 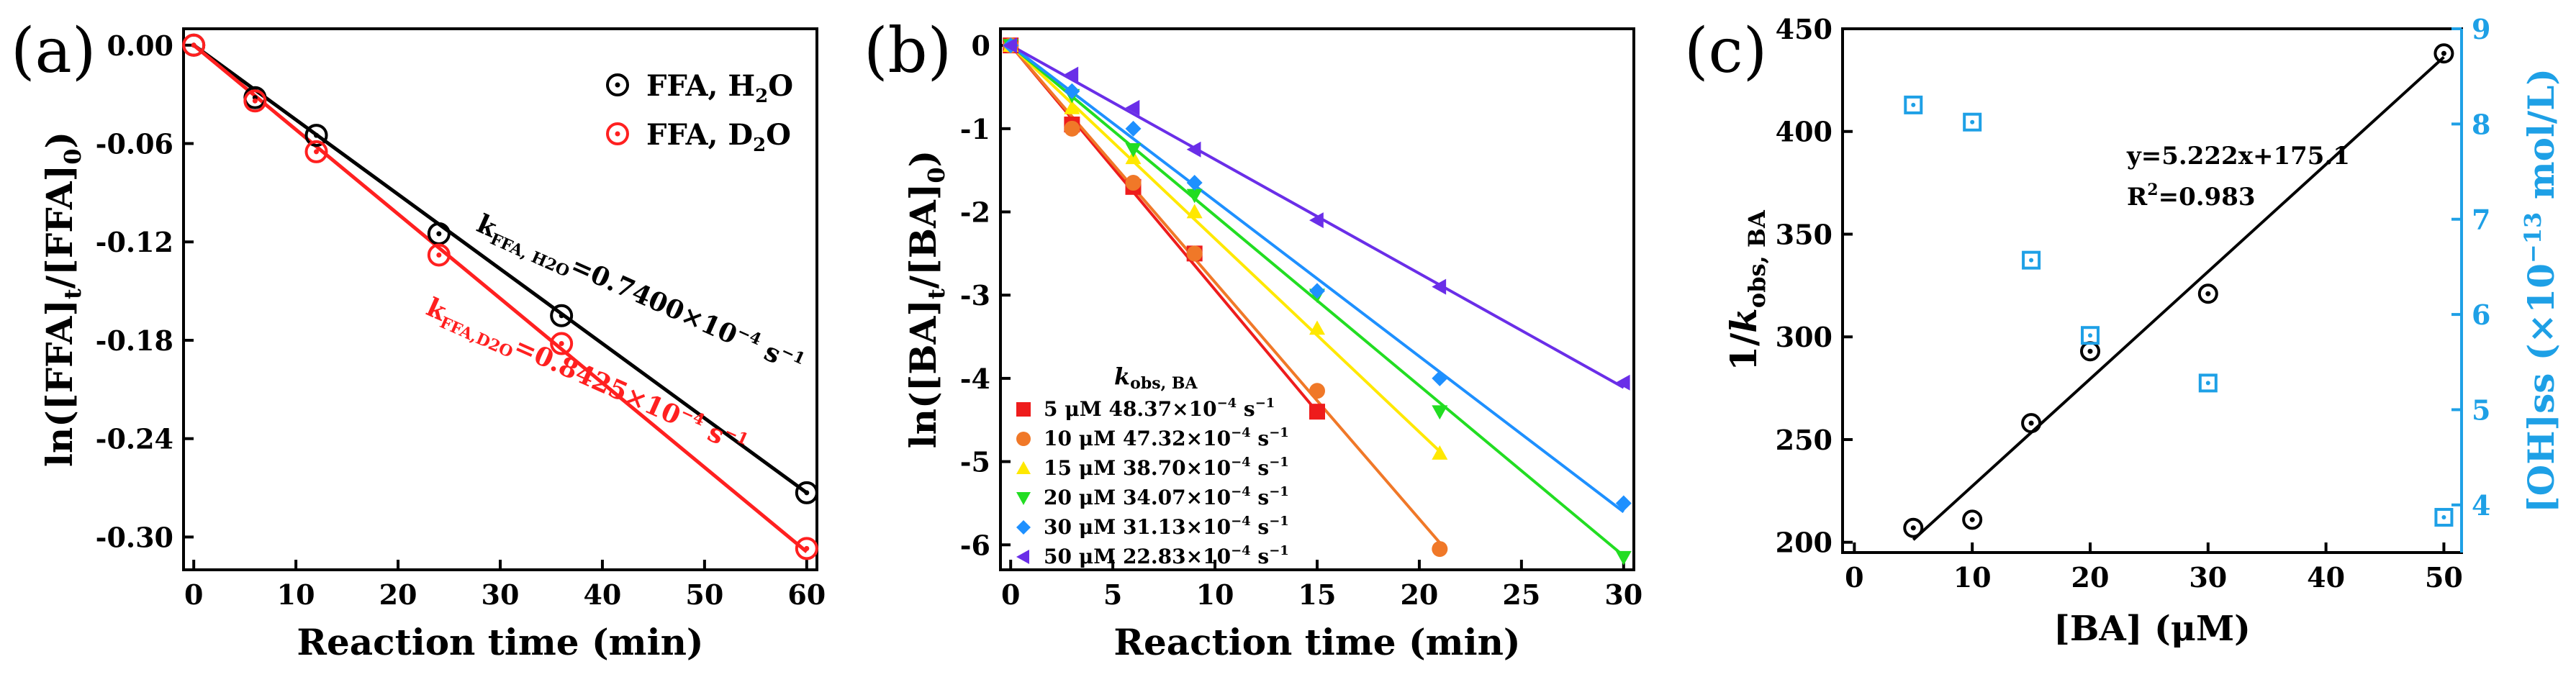 What do you see at coordinates (62, 299) in the screenshot?
I see `panel-a-y-axis-label: ln([FFA]t/[FFA]0)` at bounding box center [62, 299].